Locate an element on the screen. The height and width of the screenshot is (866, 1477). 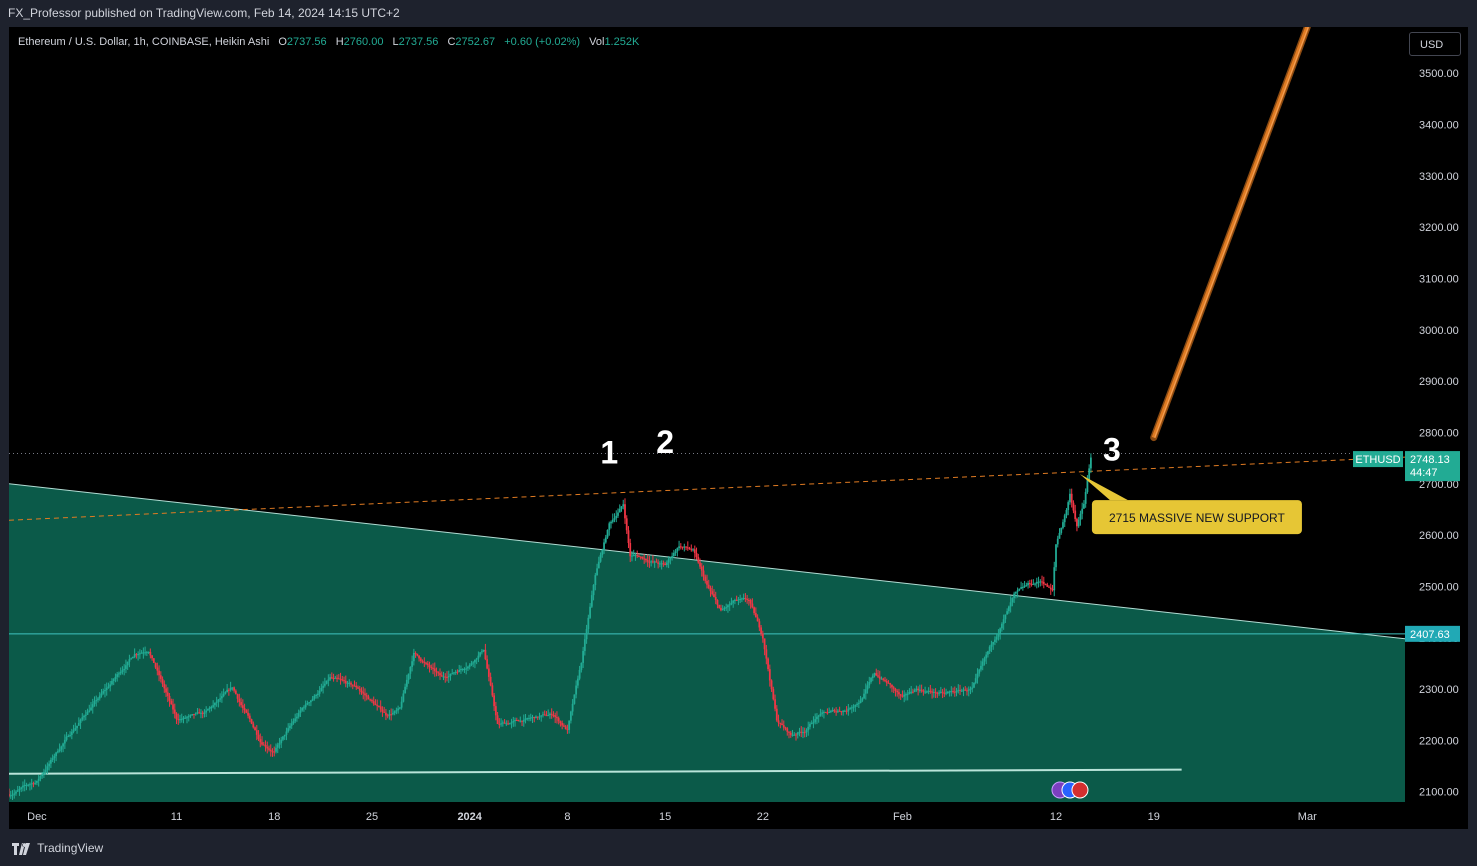
currency-button: USD is located at coordinates (1435, 44).